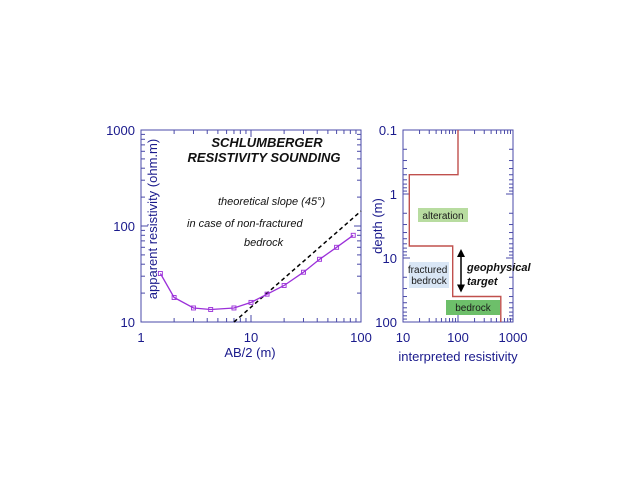 The image size is (640, 480). What do you see at coordinates (264, 243) in the screenshot?
I see `annotation-bedrock: bedrock` at bounding box center [264, 243].